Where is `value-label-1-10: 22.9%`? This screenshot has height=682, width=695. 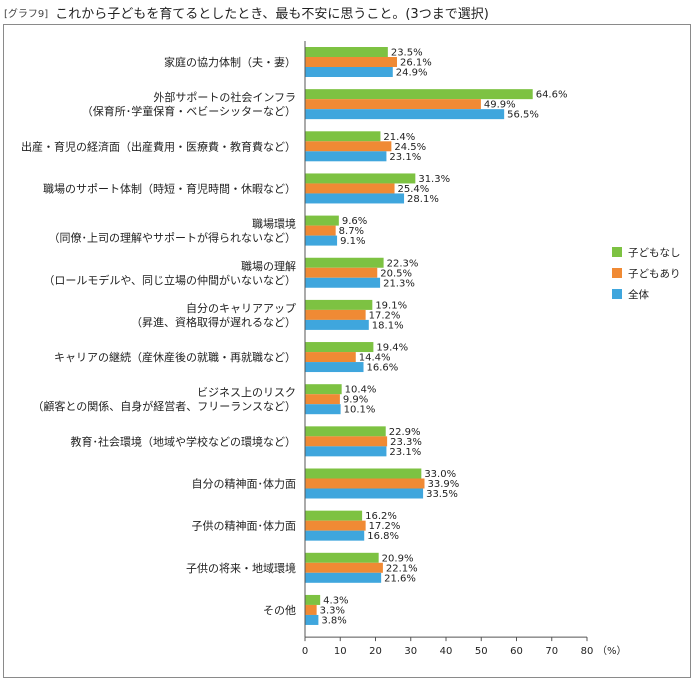 value-label-1-10: 22.9% is located at coordinates (405, 432).